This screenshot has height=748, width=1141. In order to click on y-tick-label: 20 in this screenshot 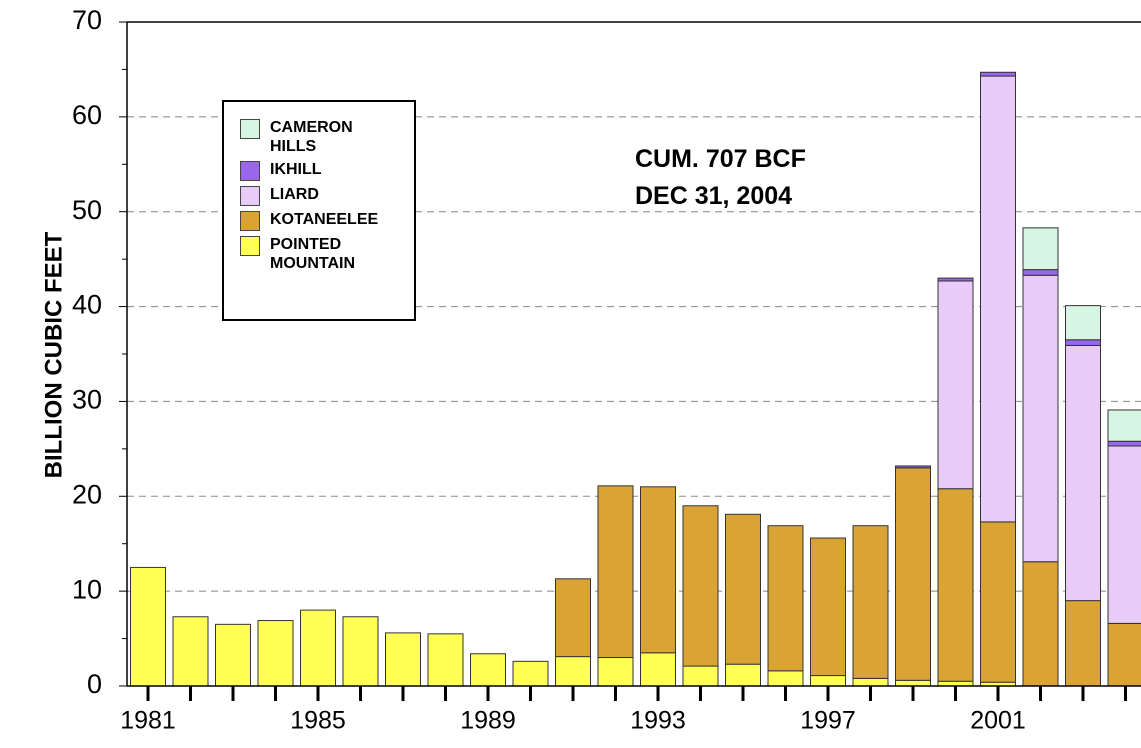, I will do `click(87, 494)`.